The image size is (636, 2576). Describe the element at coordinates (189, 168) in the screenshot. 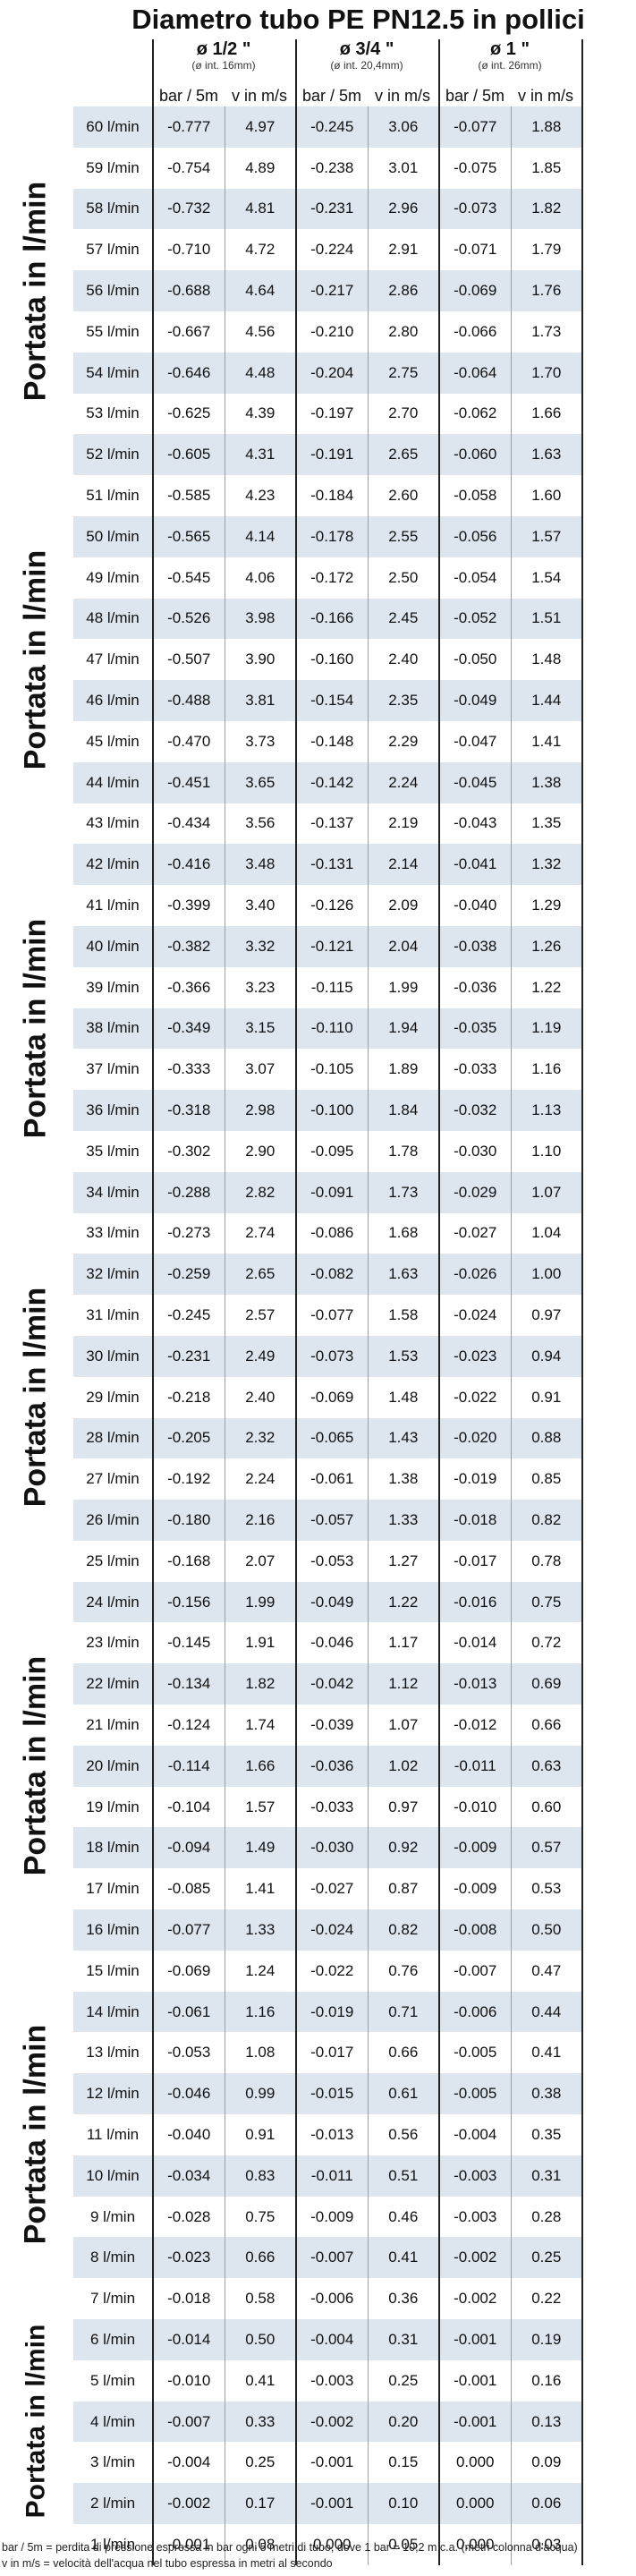

I see `bar-half-inch-cell: -0.754` at that location.